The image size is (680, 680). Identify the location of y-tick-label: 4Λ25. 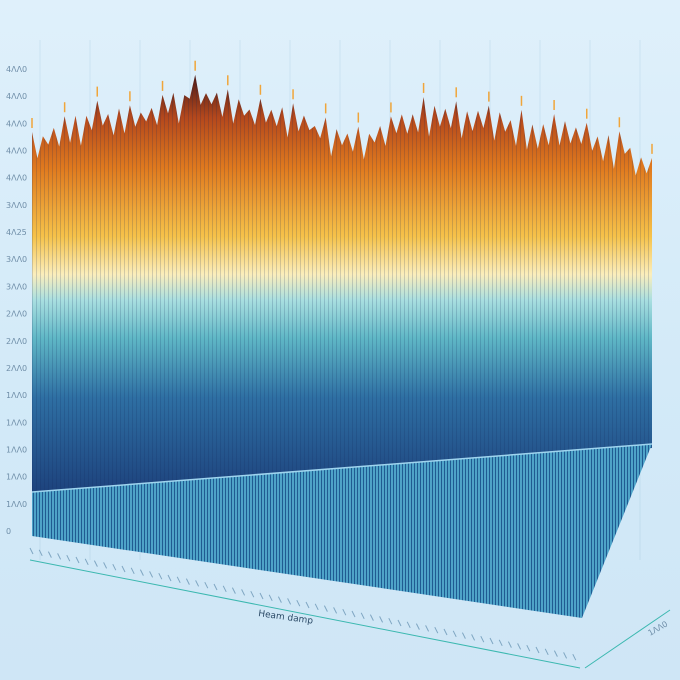
(16, 232).